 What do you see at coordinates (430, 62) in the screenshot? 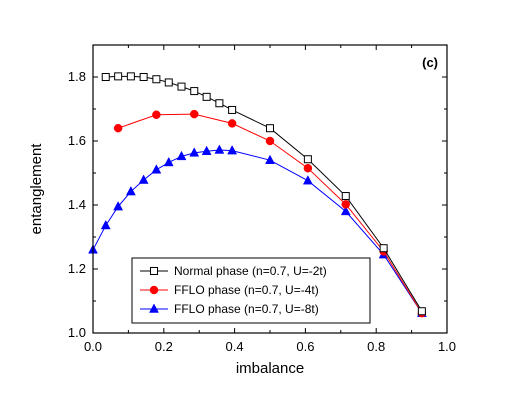
I see `panel-label: (c)` at bounding box center [430, 62].